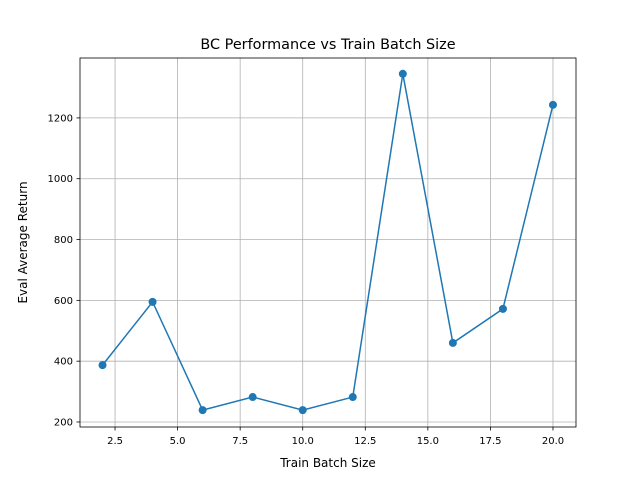 The height and width of the screenshot is (484, 640). What do you see at coordinates (327, 463) in the screenshot?
I see `x-axis-label: Train Batch Size` at bounding box center [327, 463].